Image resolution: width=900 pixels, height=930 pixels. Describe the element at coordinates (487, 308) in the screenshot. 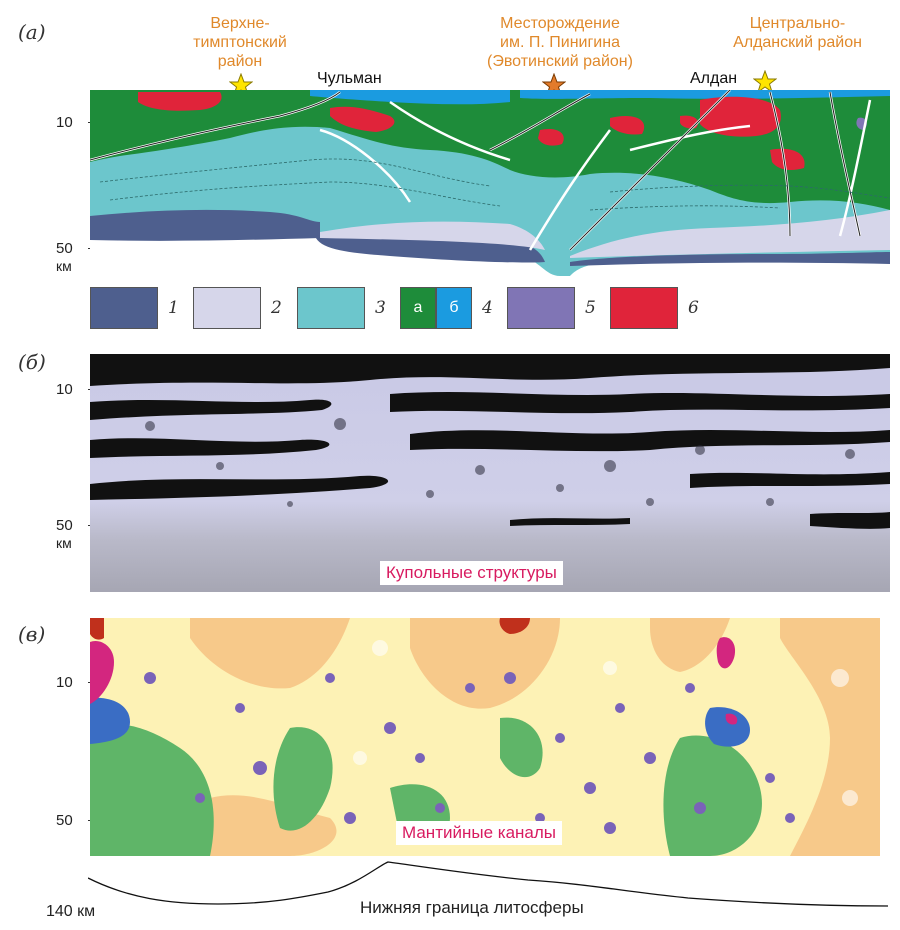

I see `legend-number-4: 4` at that location.